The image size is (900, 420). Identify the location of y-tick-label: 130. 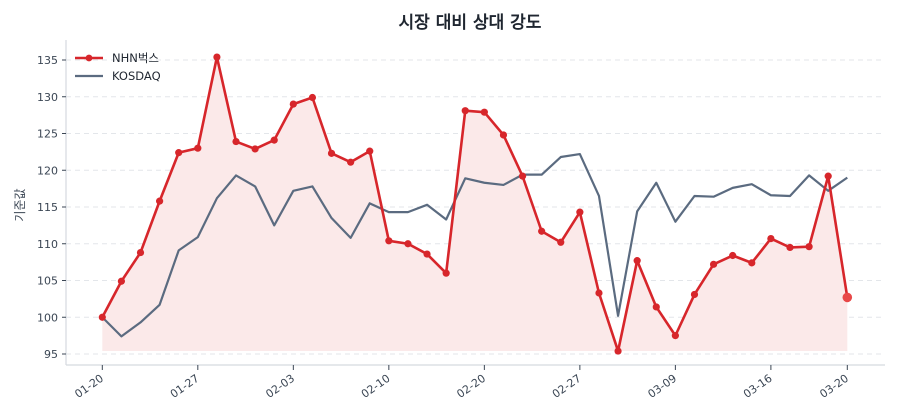
(47, 97).